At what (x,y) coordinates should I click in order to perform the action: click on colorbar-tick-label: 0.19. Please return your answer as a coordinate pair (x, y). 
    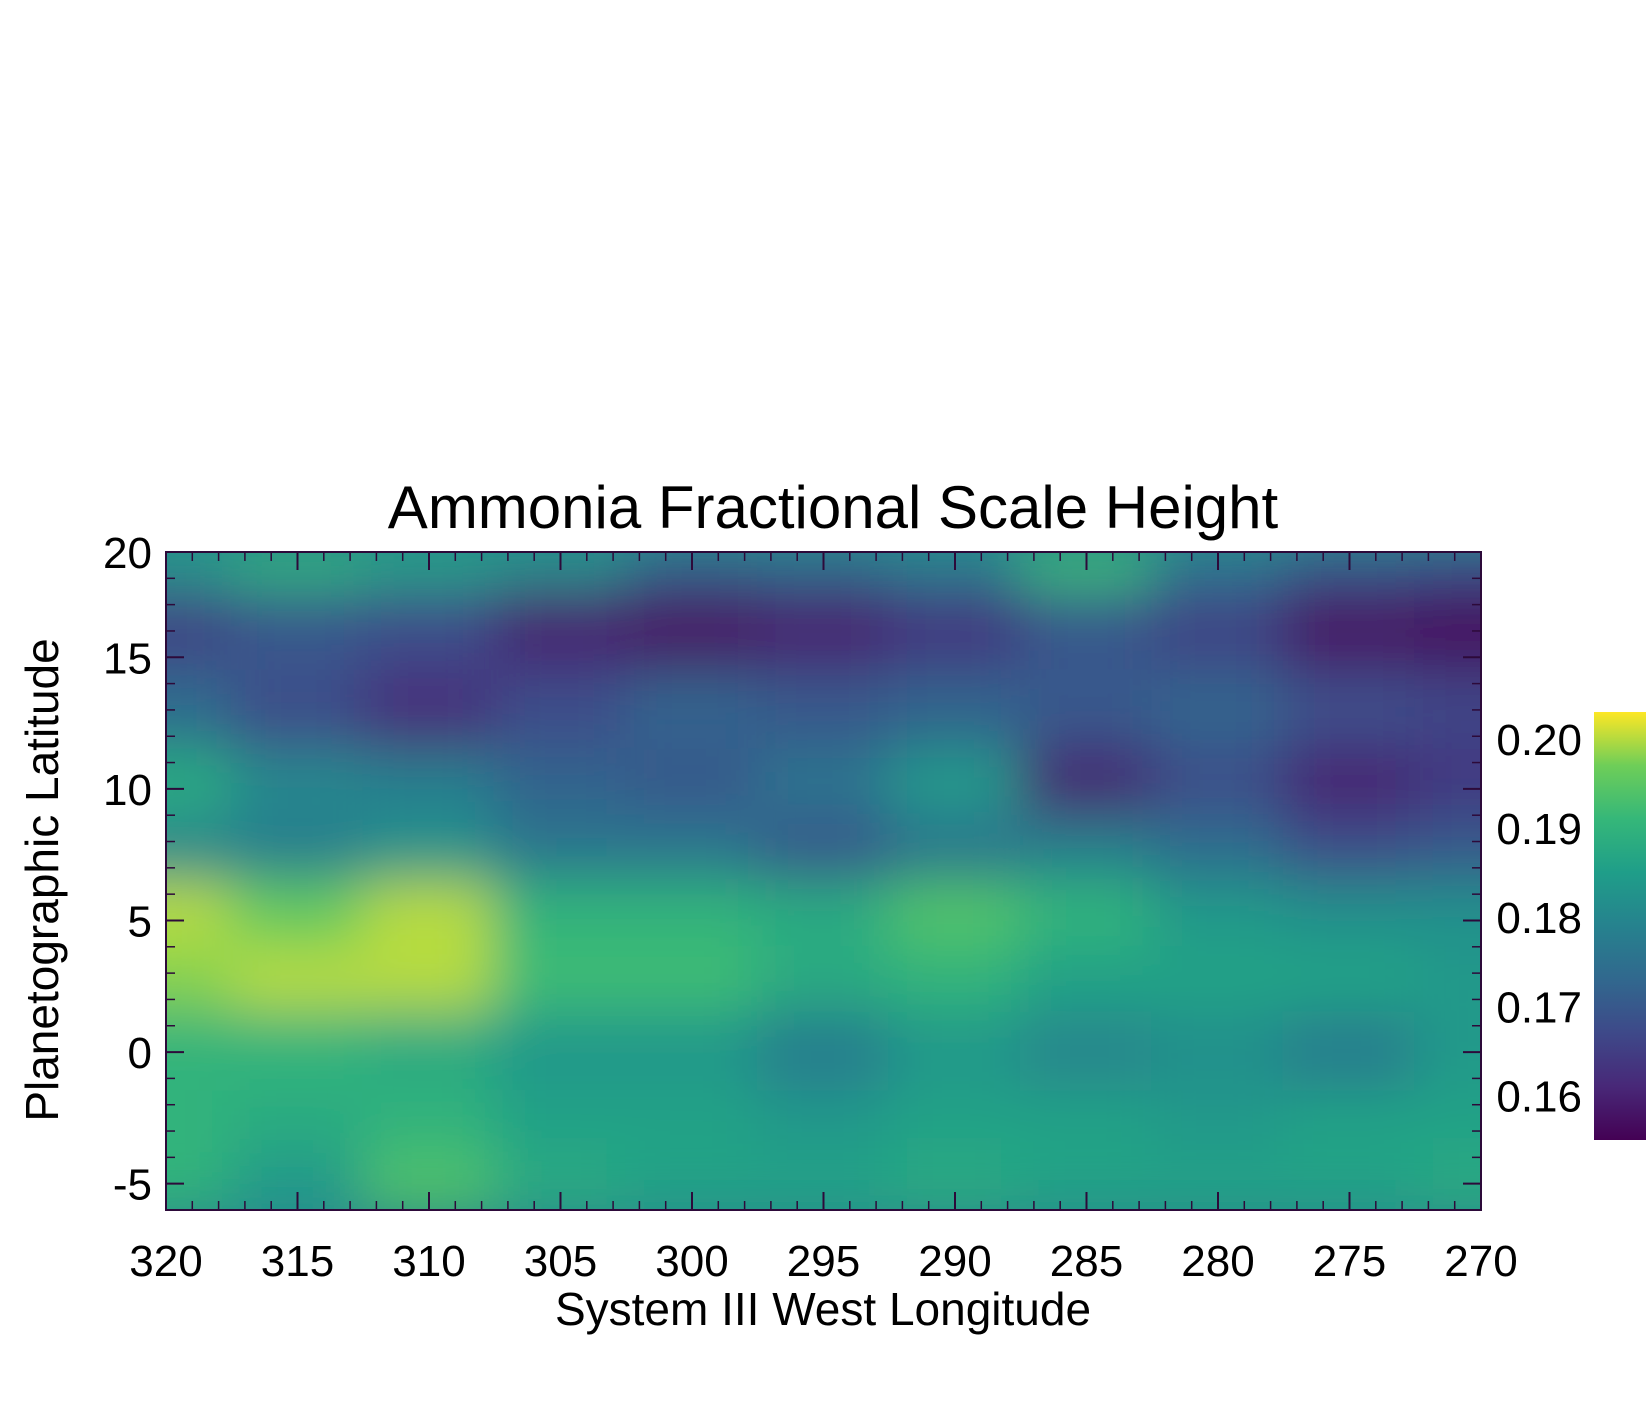
    Looking at the image, I should click on (1539, 829).